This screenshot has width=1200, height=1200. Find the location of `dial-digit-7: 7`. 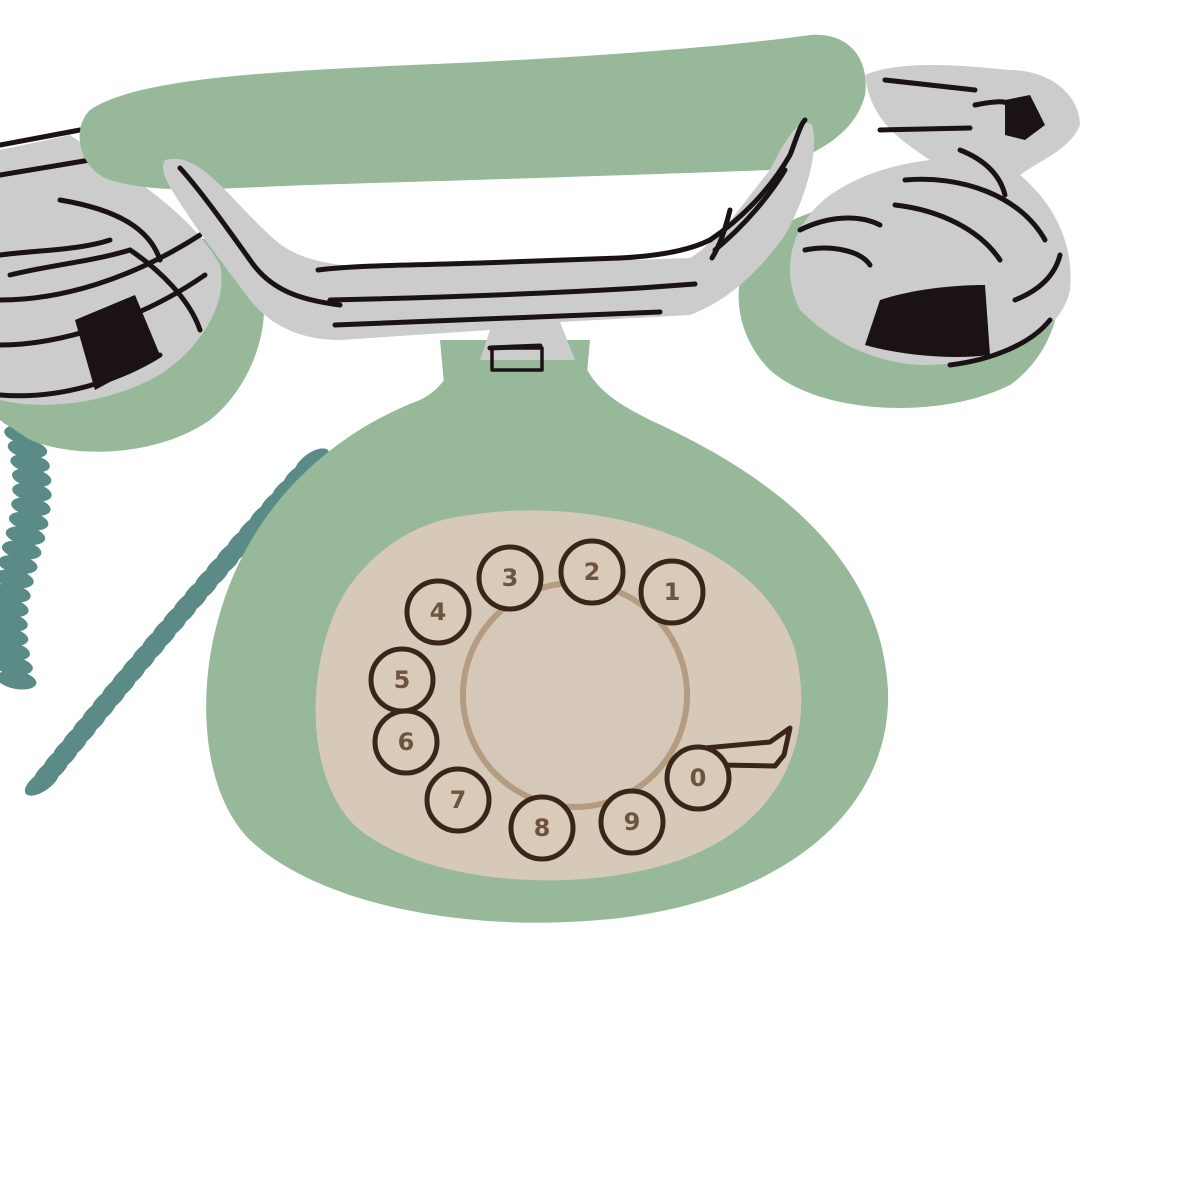

dial-digit-7: 7 is located at coordinates (458, 800).